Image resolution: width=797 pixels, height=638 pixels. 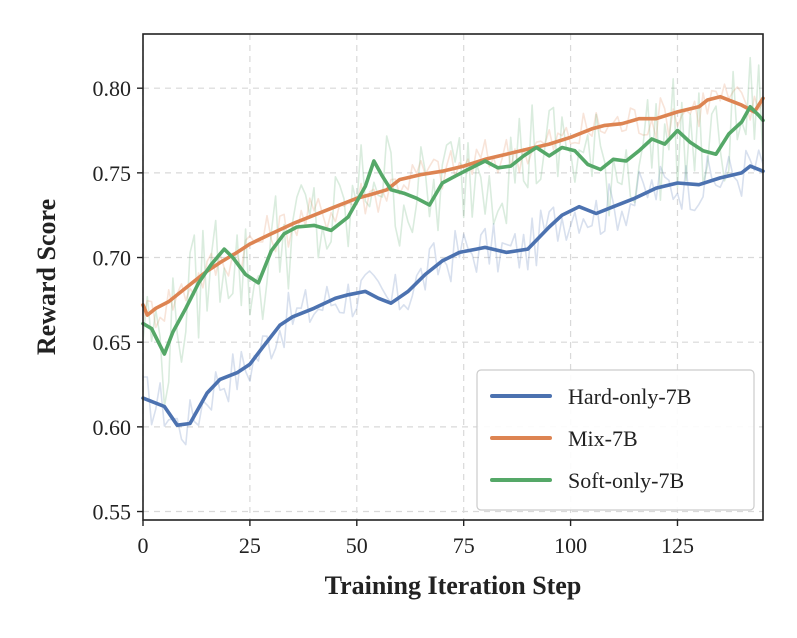 I want to click on legend: Hard-only-7B Mix-7B Soft-only-7B, so click(x=615, y=440).